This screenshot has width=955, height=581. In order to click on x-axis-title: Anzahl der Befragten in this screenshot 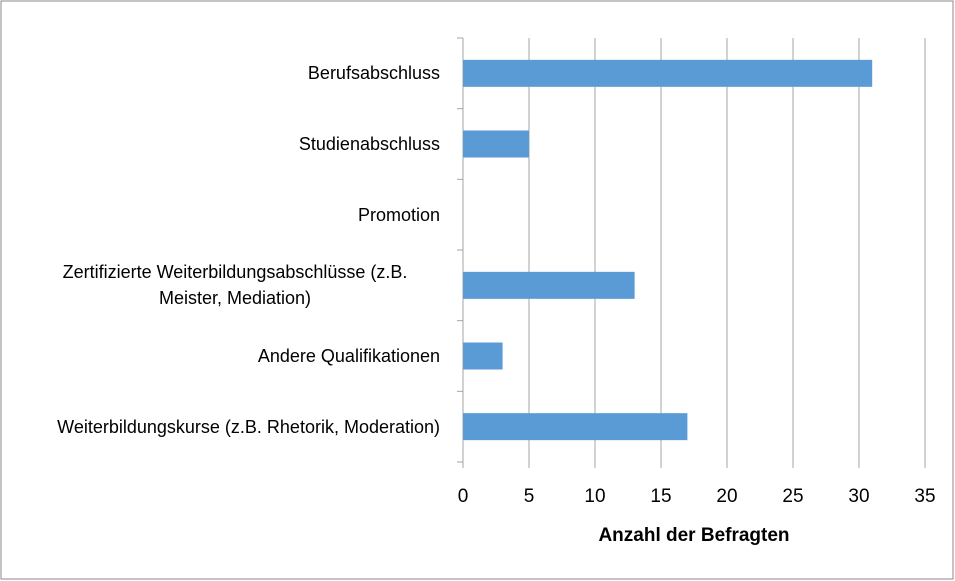, I will do `click(693, 535)`.